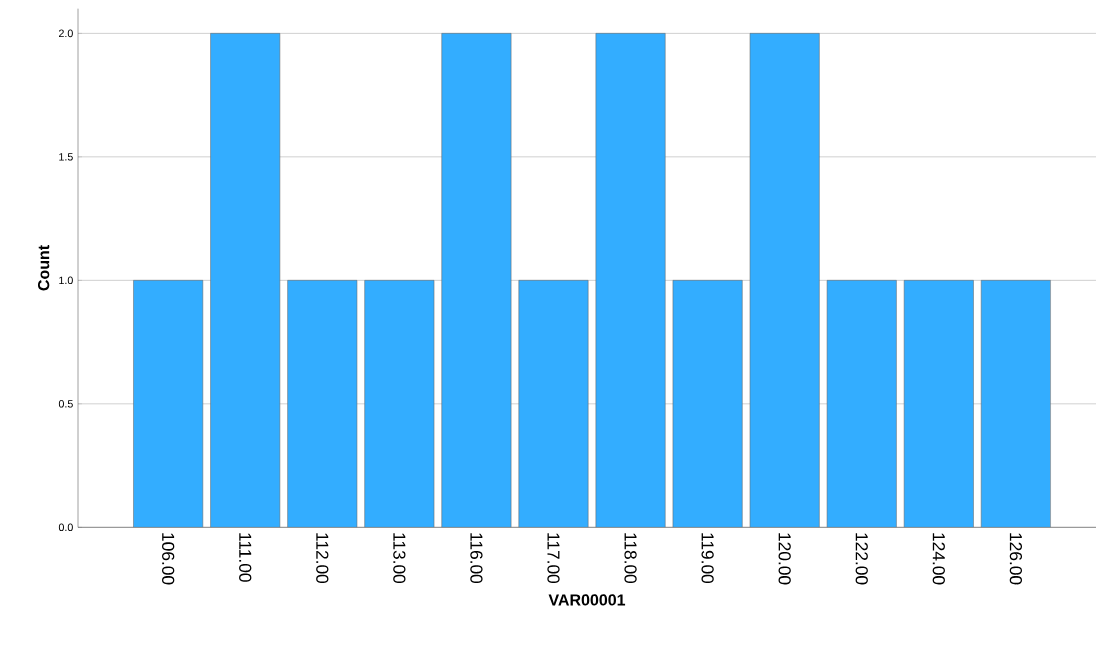 The width and height of the screenshot is (1096, 650). I want to click on x-tick-label: 106.00, so click(168, 559).